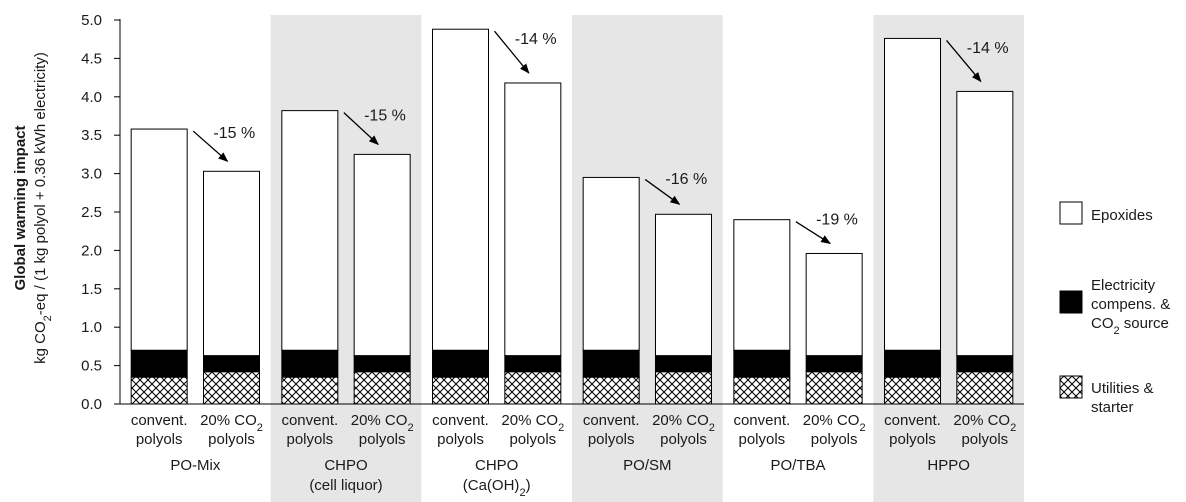 This screenshot has width=1186, height=502. I want to click on y-tick-label: 3.0, so click(91, 174).